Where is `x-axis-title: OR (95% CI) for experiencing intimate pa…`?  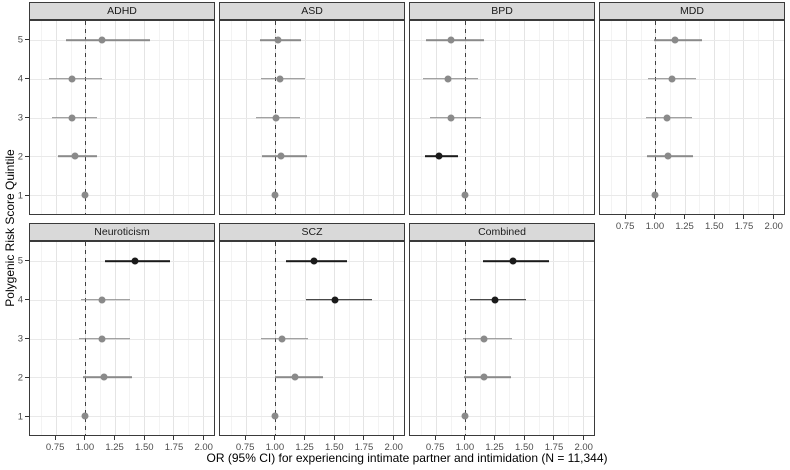
x-axis-title: OR (95% CI) for experiencing intimate pa… is located at coordinates (407, 458).